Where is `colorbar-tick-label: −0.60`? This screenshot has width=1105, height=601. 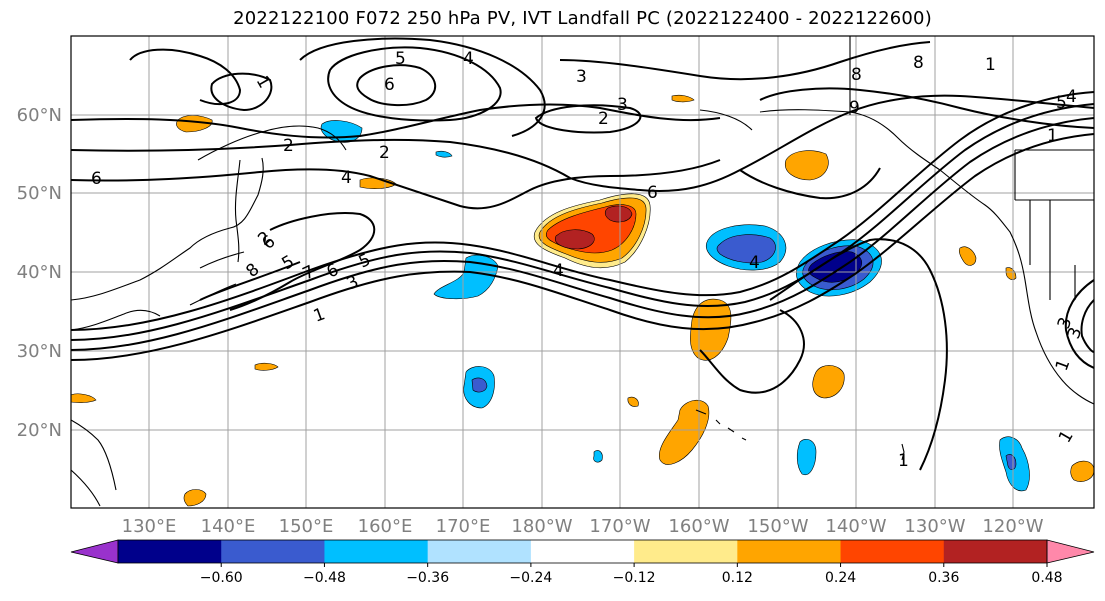 colorbar-tick-label: −0.60 is located at coordinates (221, 578).